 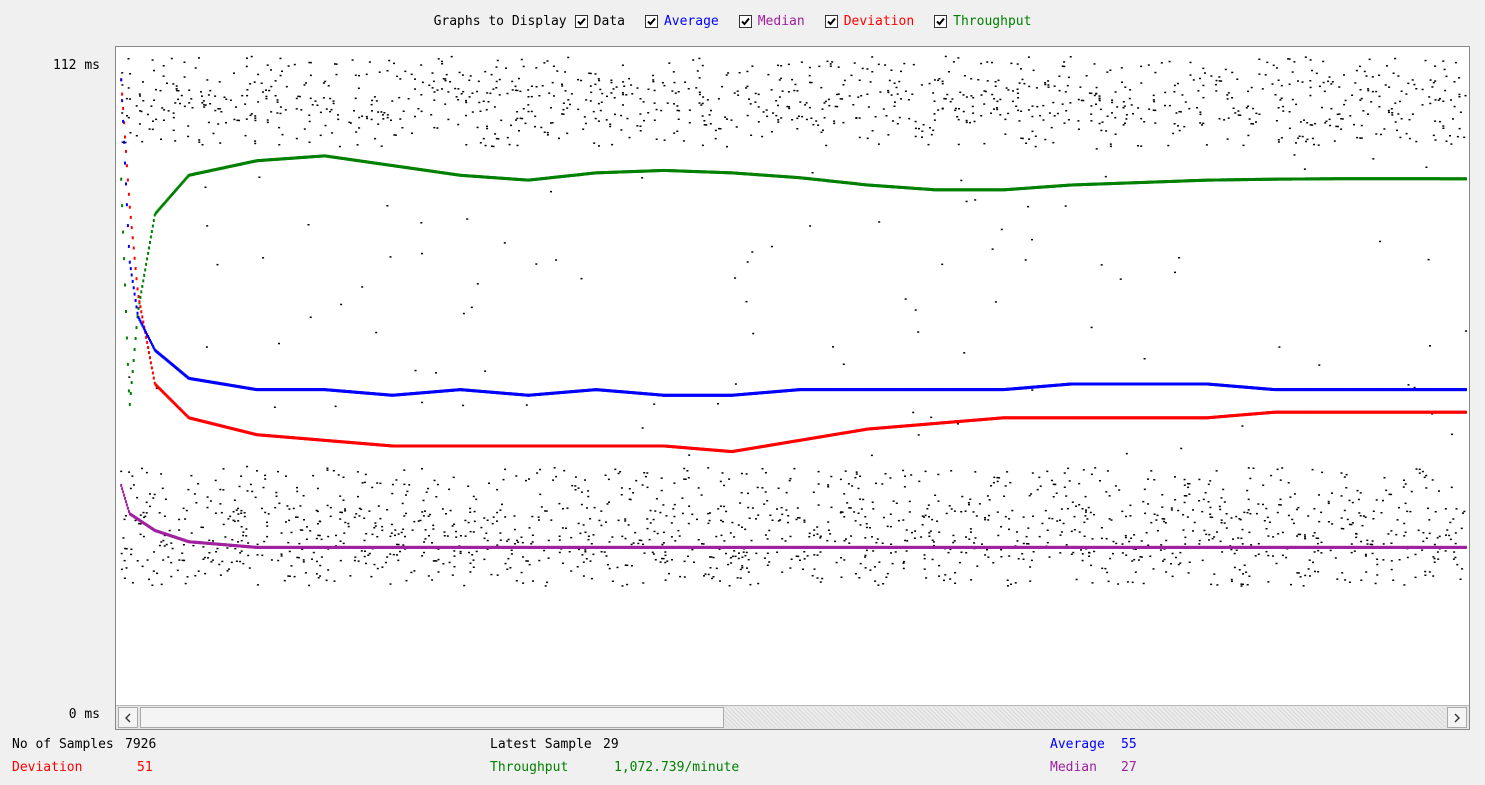 What do you see at coordinates (982, 21) in the screenshot?
I see `throughput-checkbox: Throughput` at bounding box center [982, 21].